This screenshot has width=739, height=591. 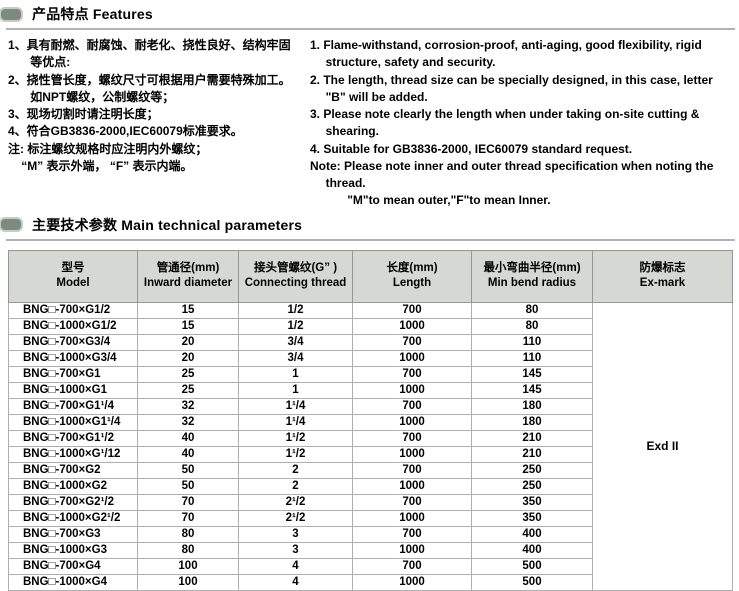 What do you see at coordinates (295, 358) in the screenshot?
I see `value-cell: 3/4` at bounding box center [295, 358].